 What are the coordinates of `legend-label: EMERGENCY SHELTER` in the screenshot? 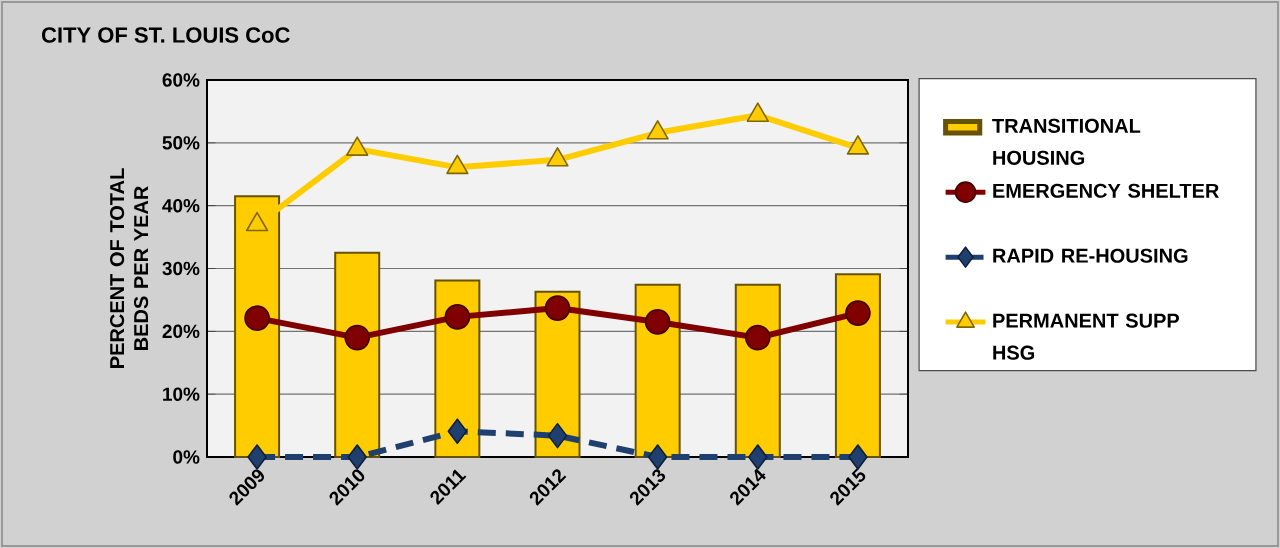 It's located at (1106, 190).